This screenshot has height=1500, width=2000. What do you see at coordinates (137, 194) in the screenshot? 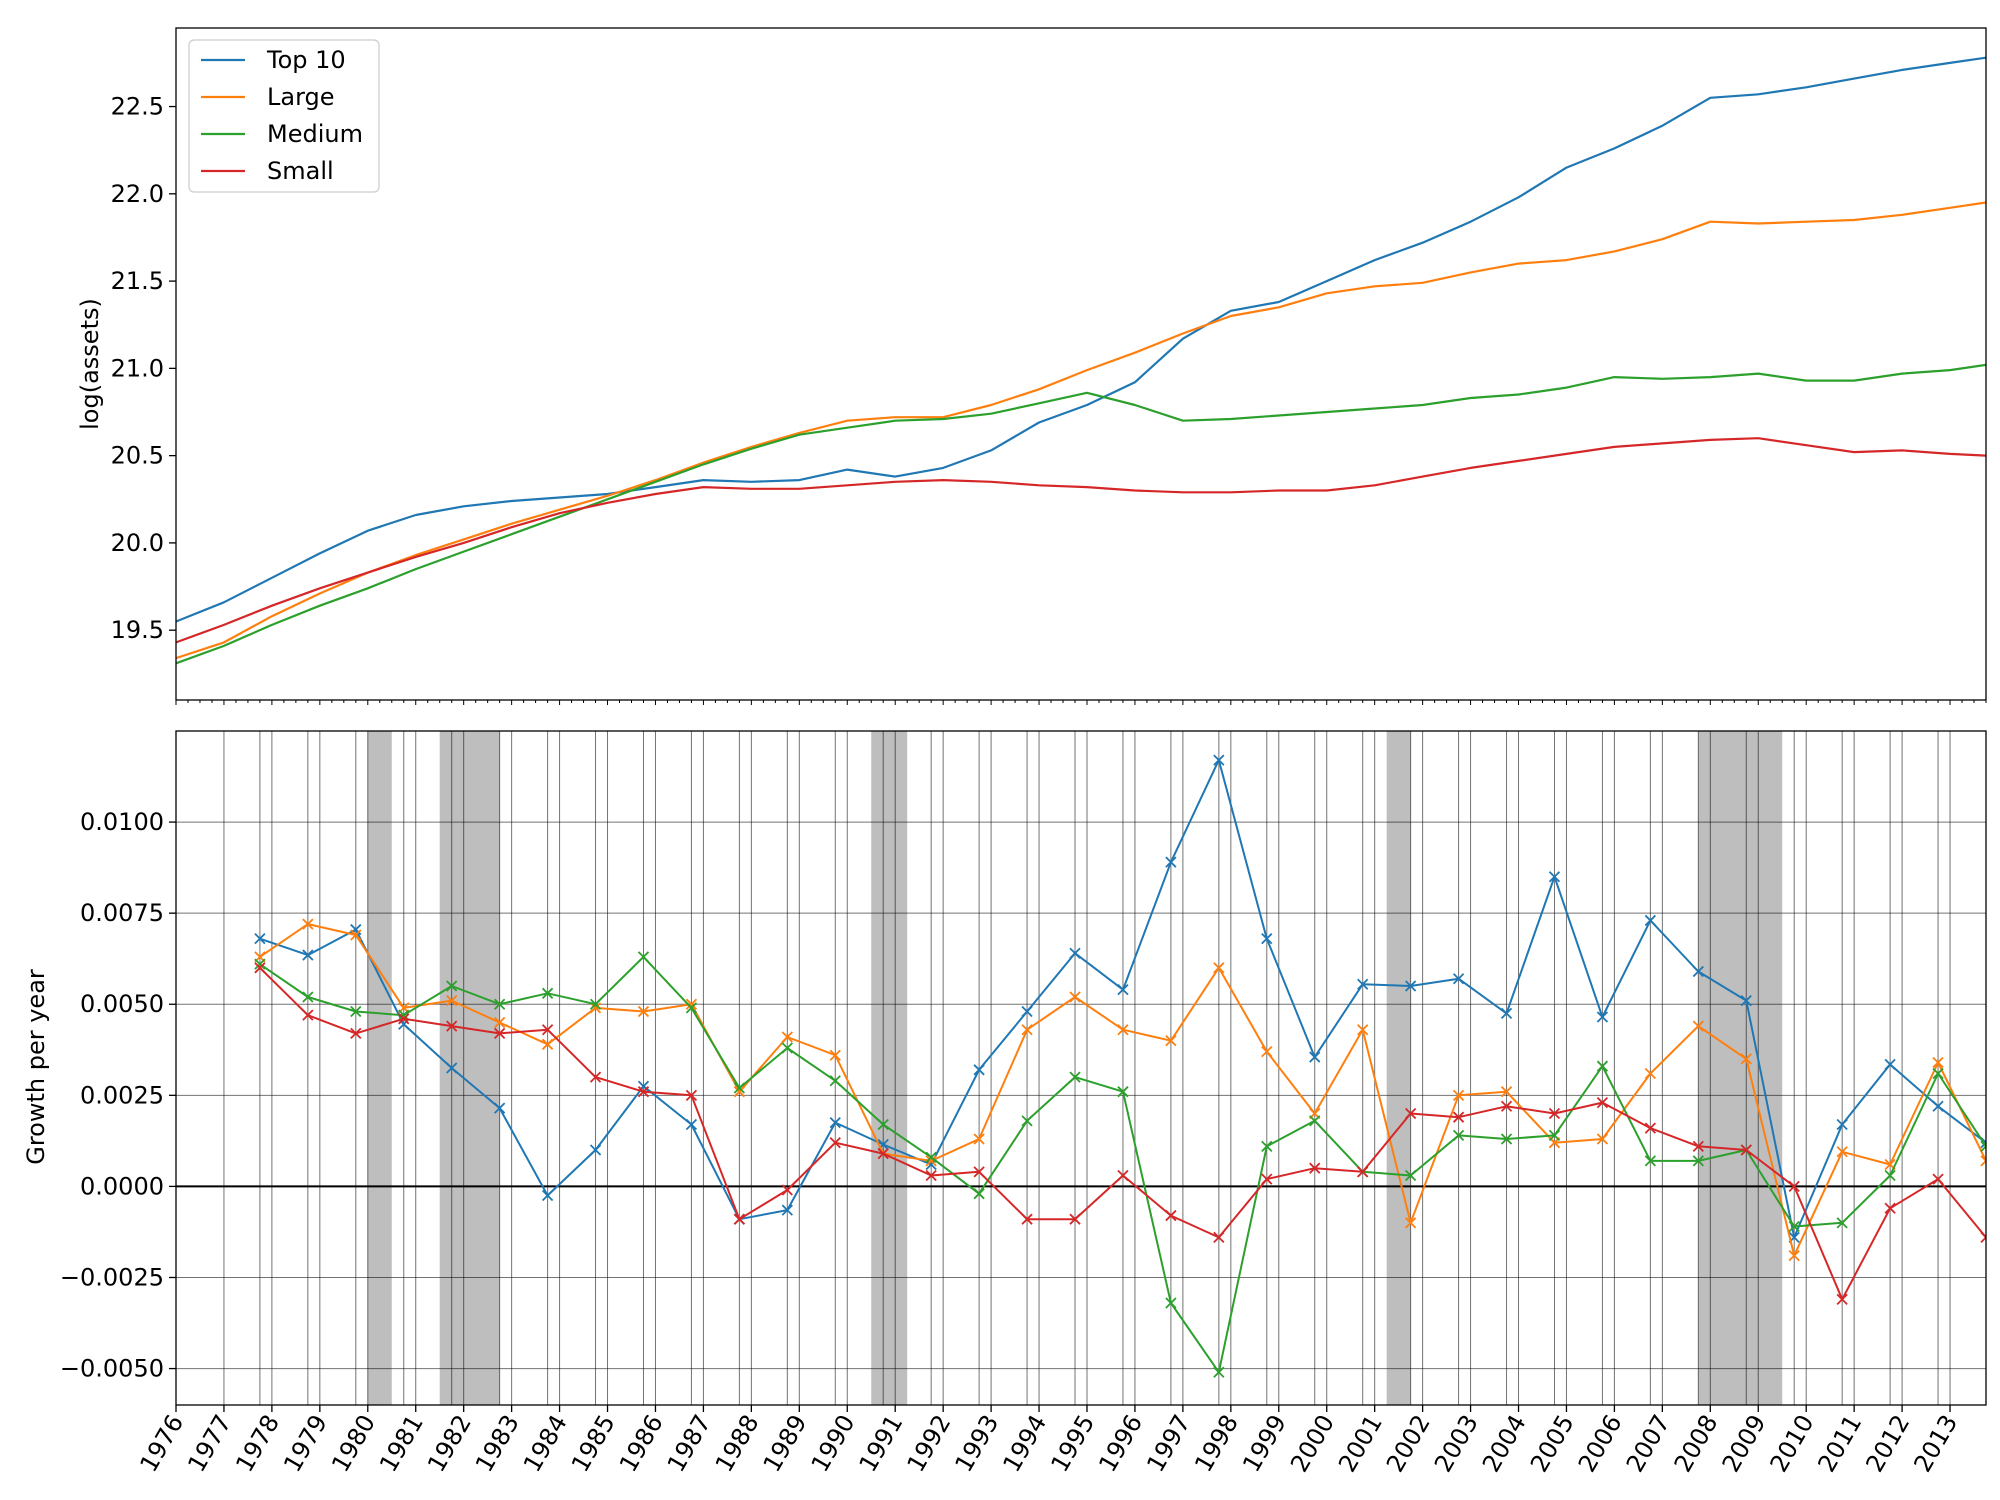
I see `y-tick-label: 22.0` at bounding box center [137, 194].